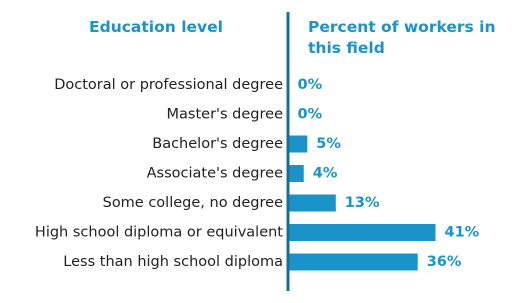 This screenshot has width=525, height=303. Describe the element at coordinates (328, 144) in the screenshot. I see `value-label: 5%` at that location.